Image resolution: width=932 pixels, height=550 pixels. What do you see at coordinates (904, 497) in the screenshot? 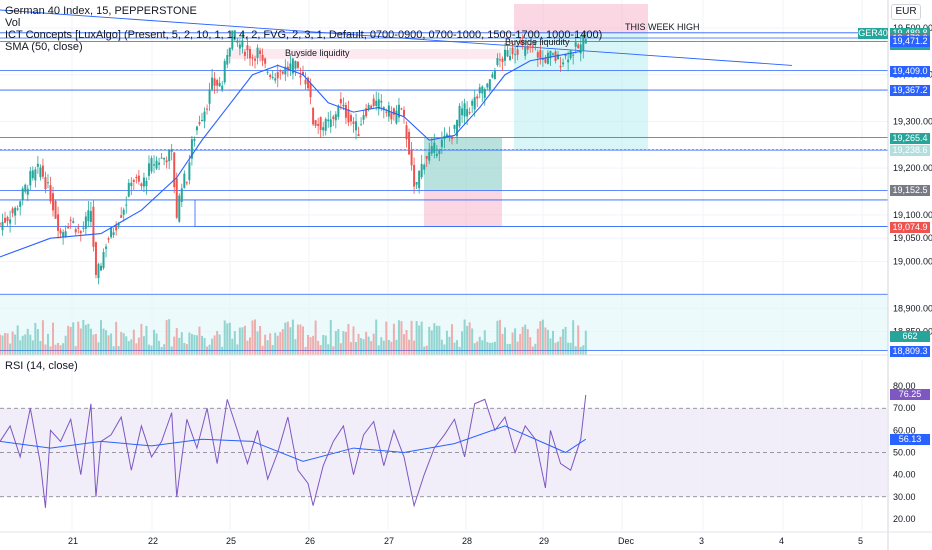
I see `rsi-tick-label: 30.00` at bounding box center [904, 497].